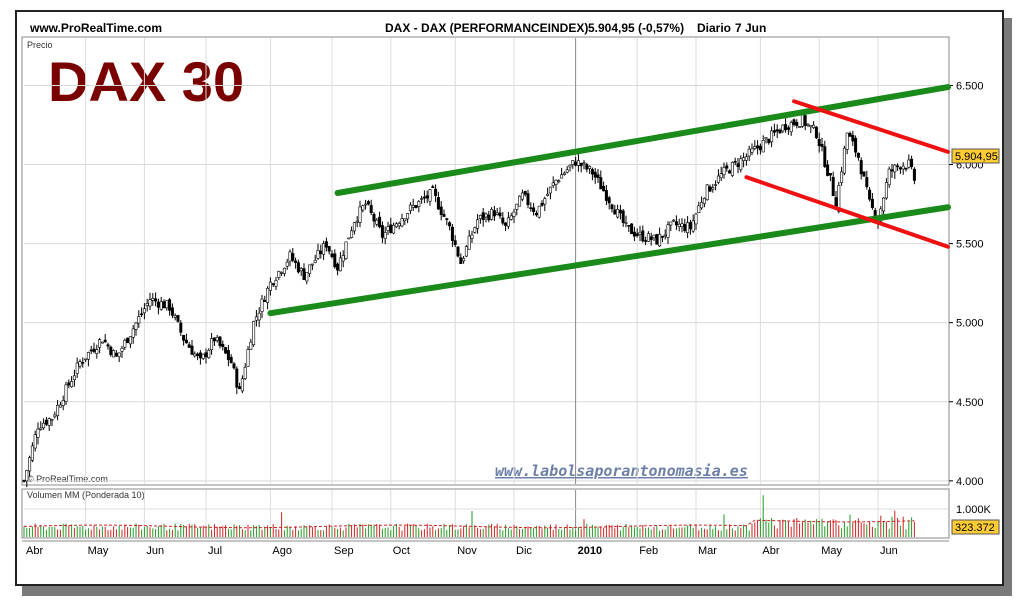  Describe the element at coordinates (750, 28) in the screenshot. I see `date-label: 7 Jun` at that location.